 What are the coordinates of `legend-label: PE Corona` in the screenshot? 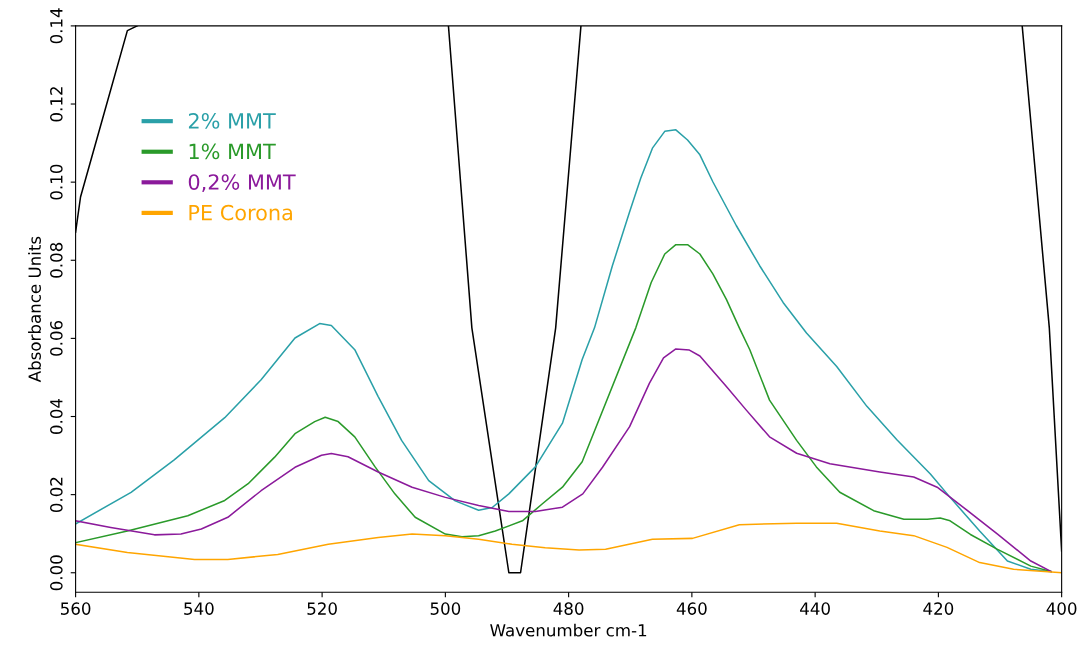 It's located at (240, 212).